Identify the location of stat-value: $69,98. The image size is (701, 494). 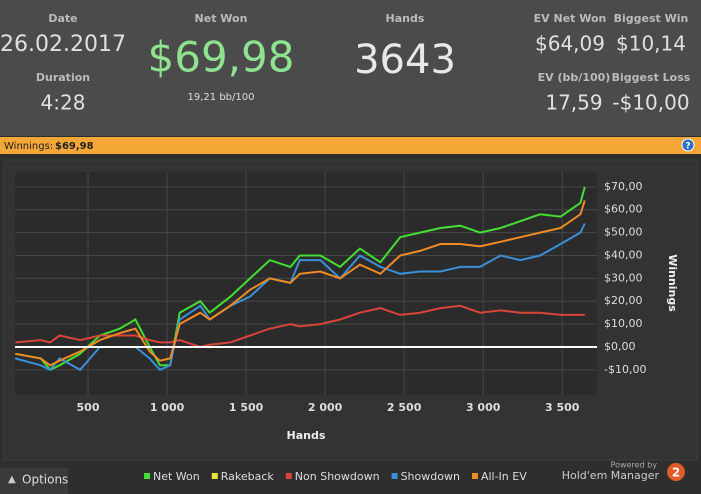
(221, 57).